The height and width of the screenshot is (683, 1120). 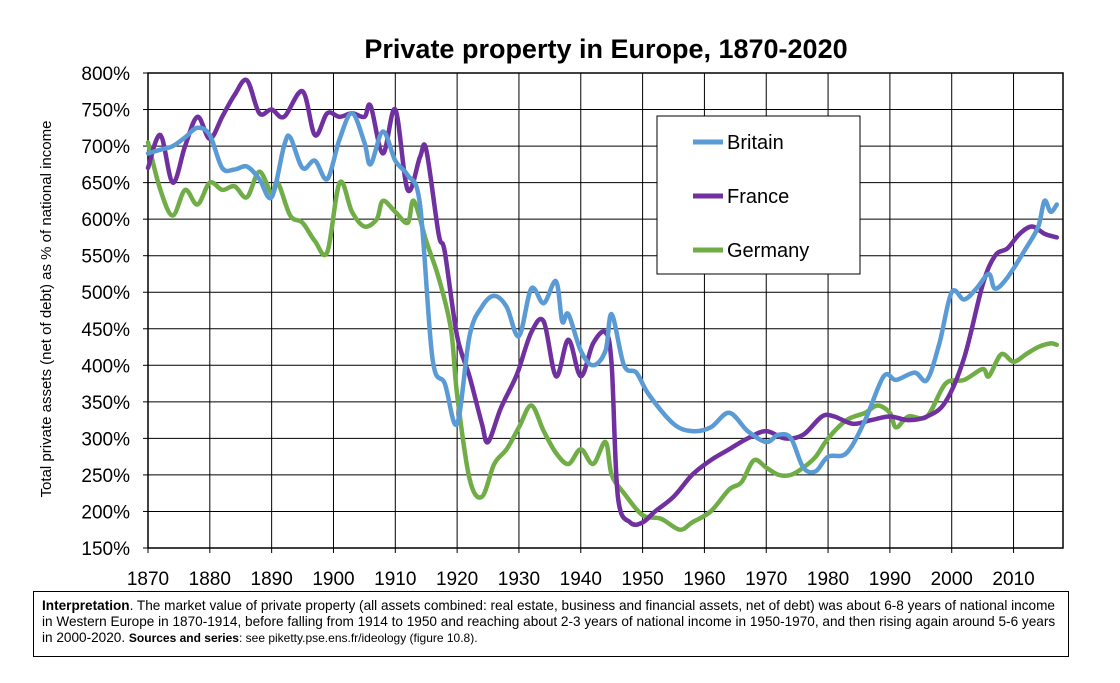 I want to click on legend: Britain France Germany, so click(x=758, y=195).